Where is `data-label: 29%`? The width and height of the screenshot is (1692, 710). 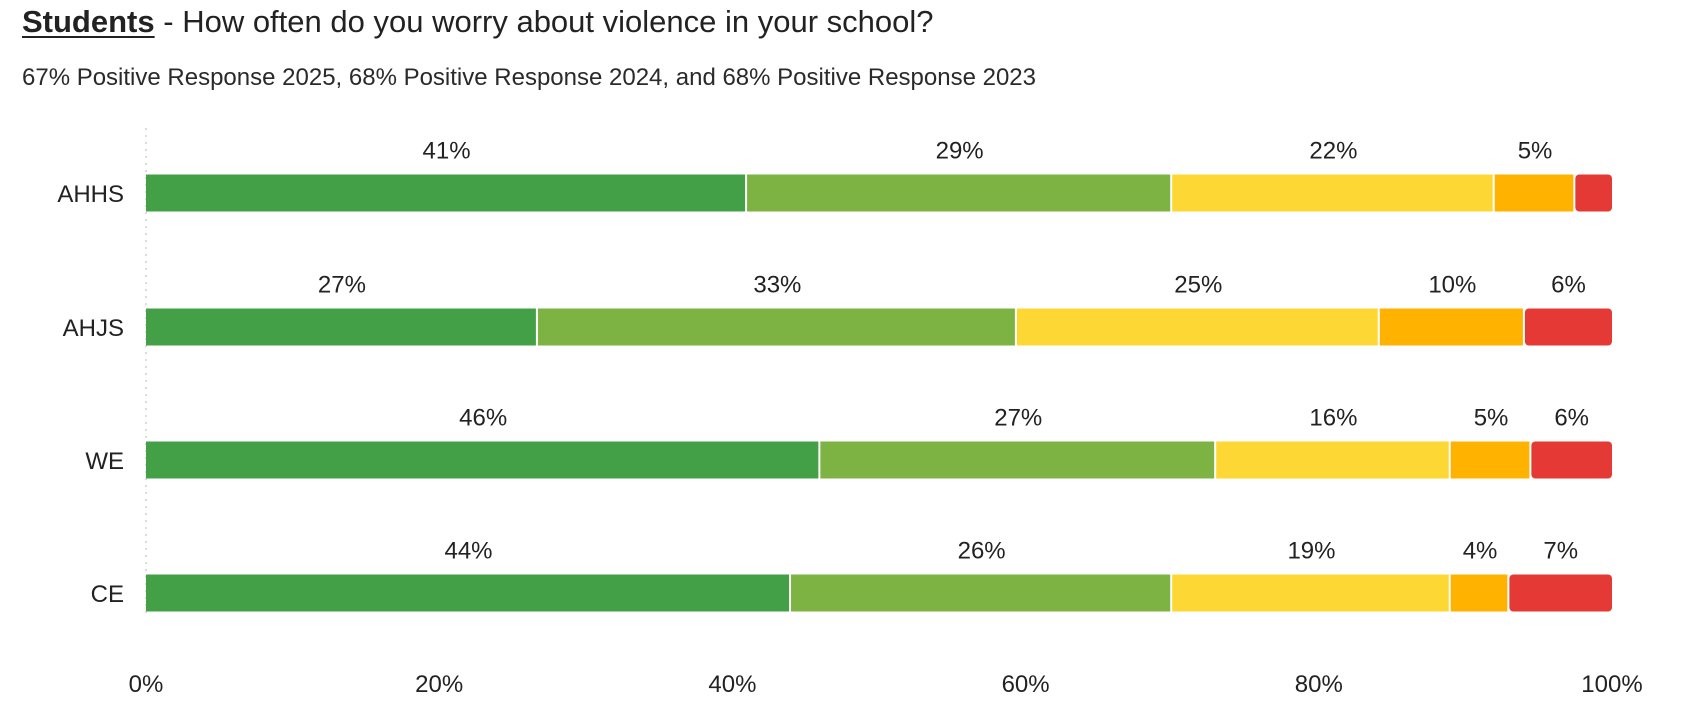
data-label: 29% is located at coordinates (960, 151).